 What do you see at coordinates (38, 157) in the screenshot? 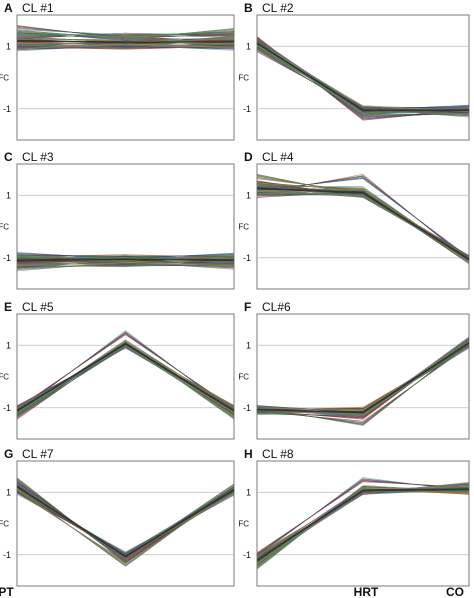
I see `panel-title-c: CL #3` at bounding box center [38, 157].